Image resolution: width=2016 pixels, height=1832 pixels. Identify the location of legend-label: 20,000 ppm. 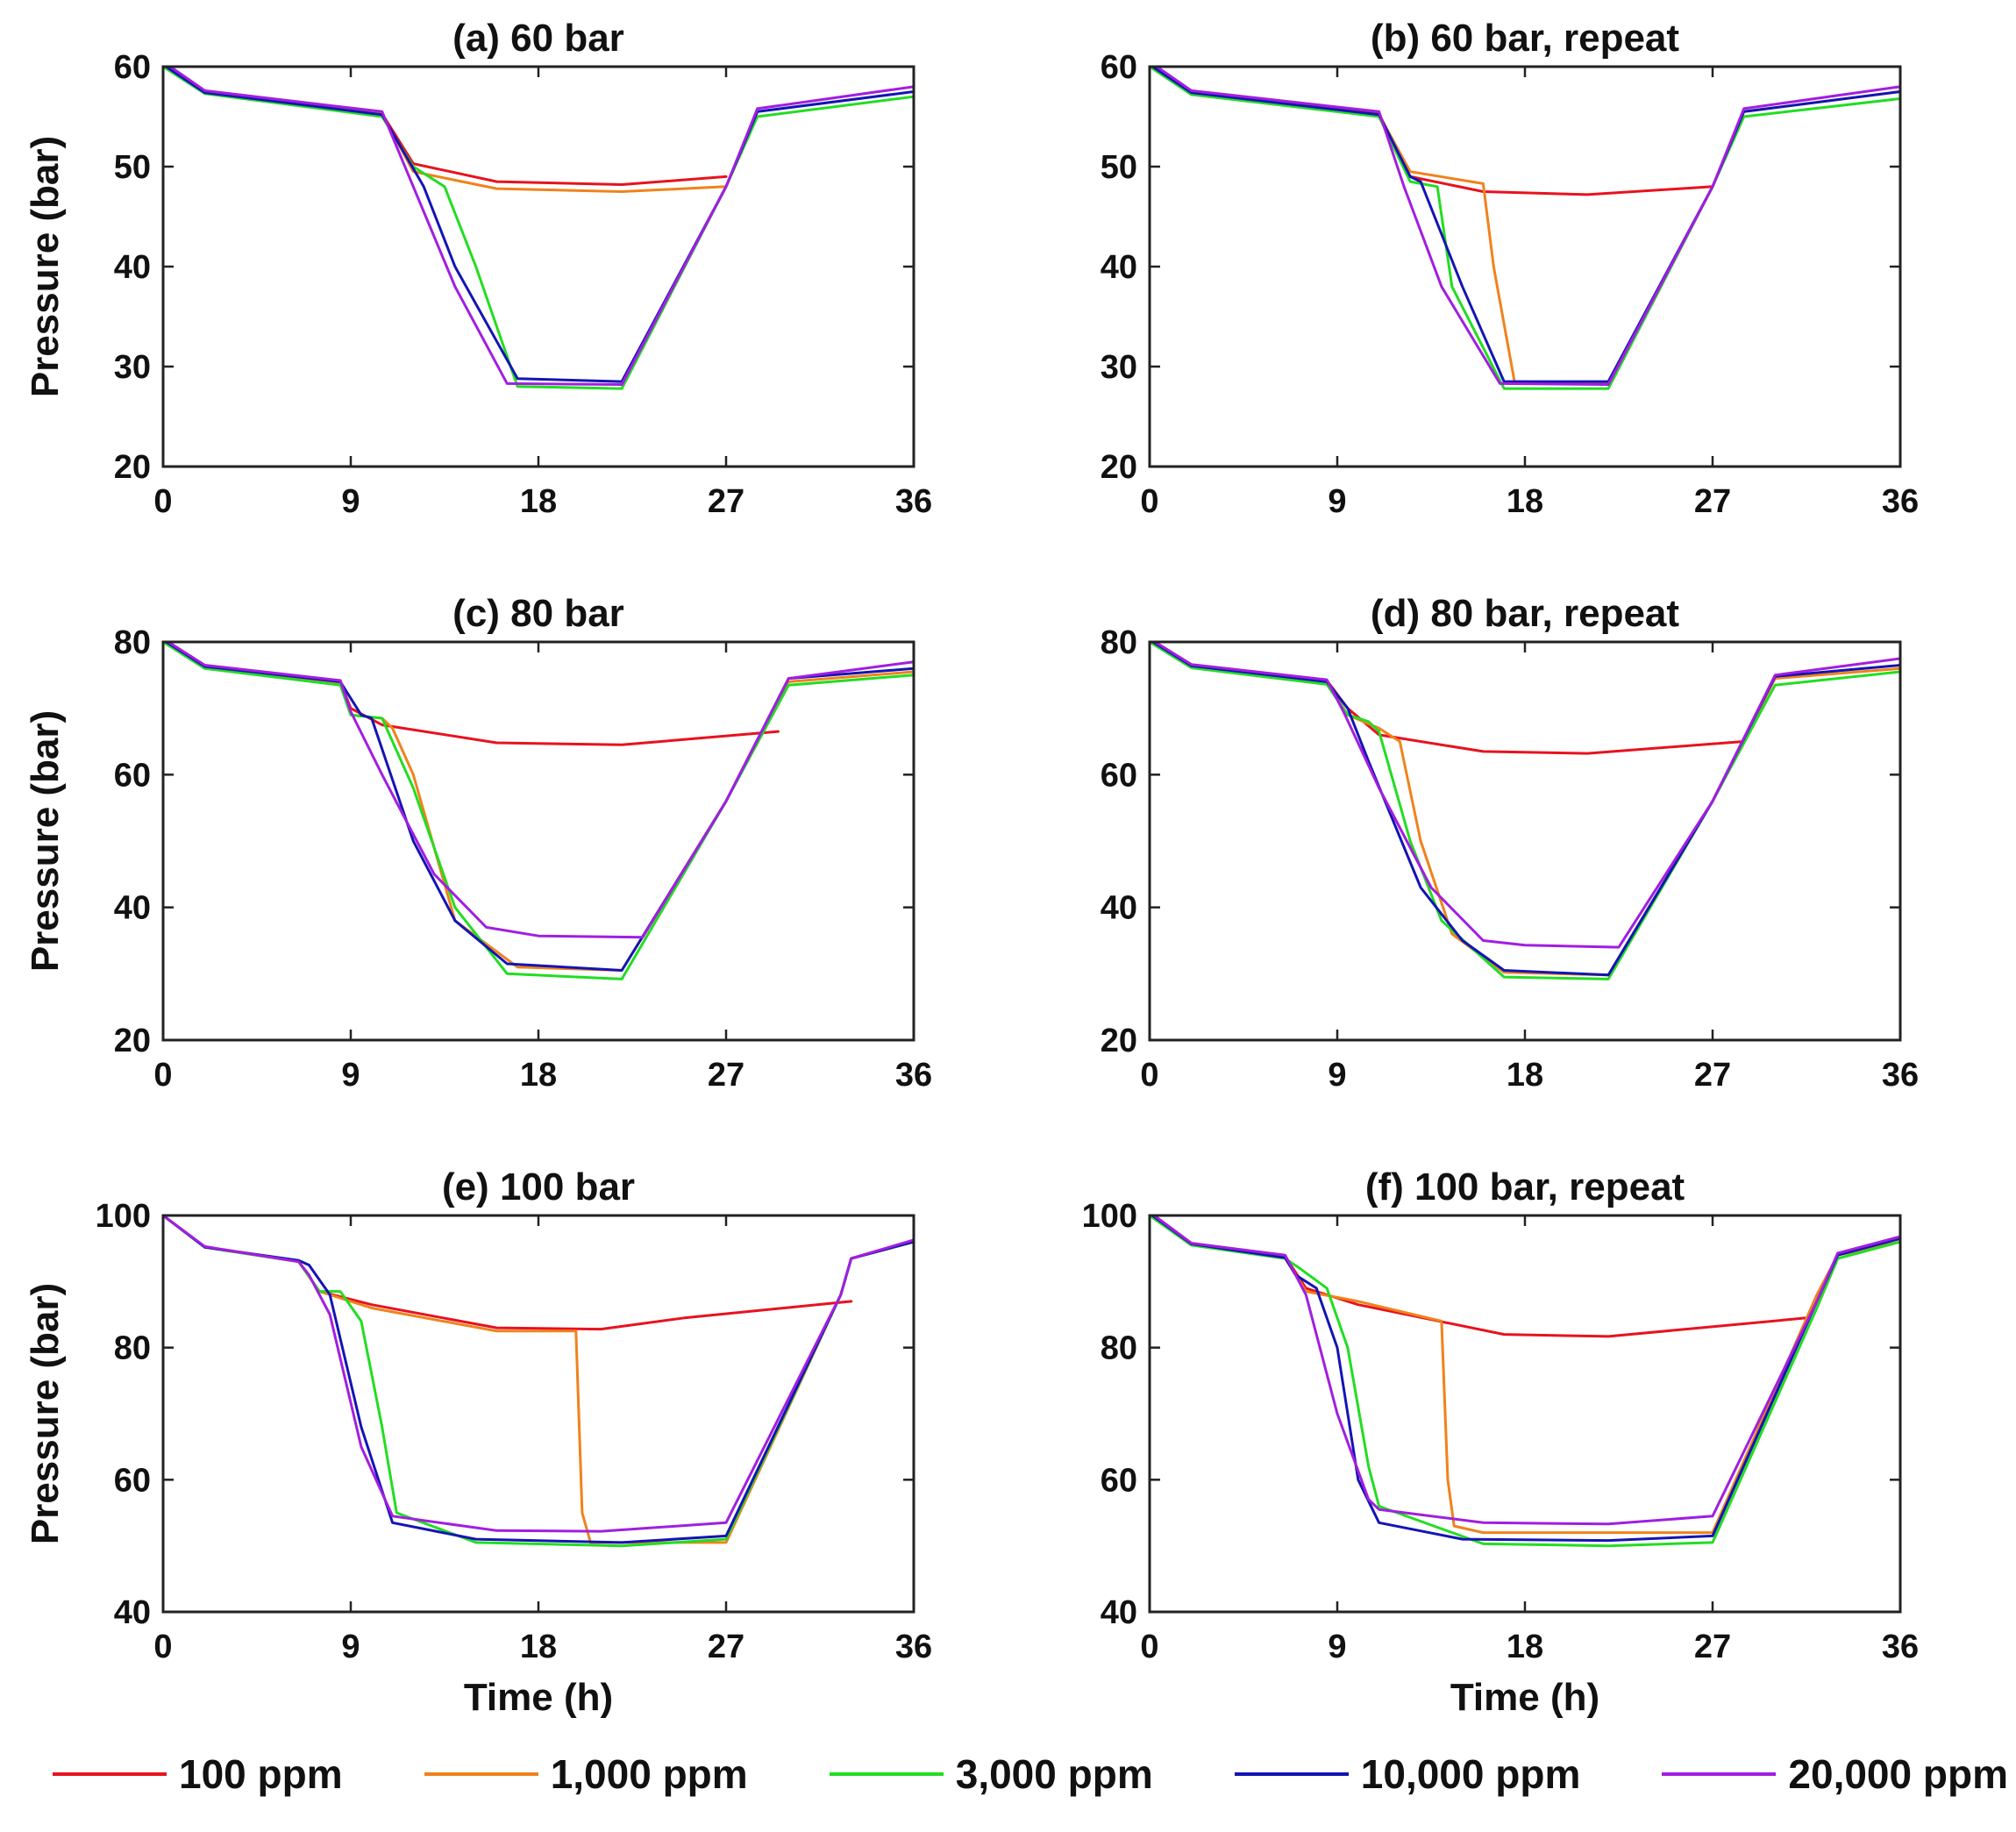
(1898, 1774).